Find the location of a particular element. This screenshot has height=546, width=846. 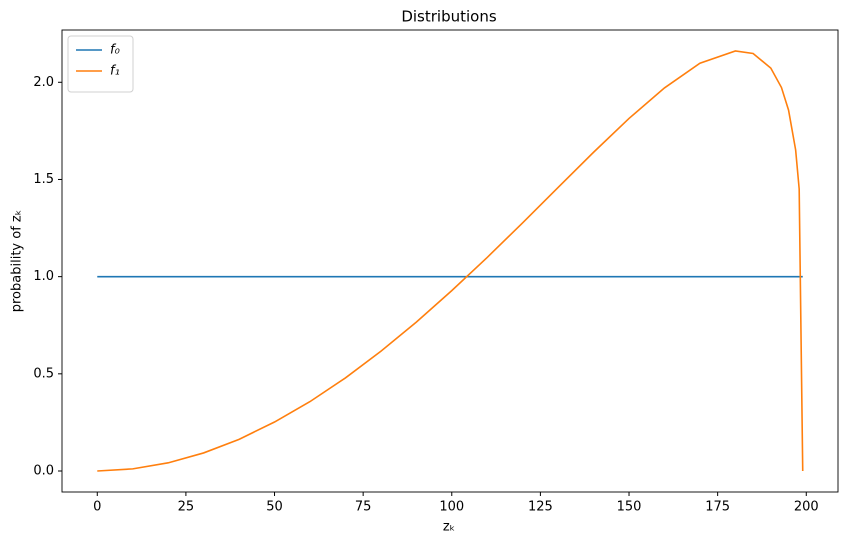

y-tick-label: 0.0 is located at coordinates (43, 471).